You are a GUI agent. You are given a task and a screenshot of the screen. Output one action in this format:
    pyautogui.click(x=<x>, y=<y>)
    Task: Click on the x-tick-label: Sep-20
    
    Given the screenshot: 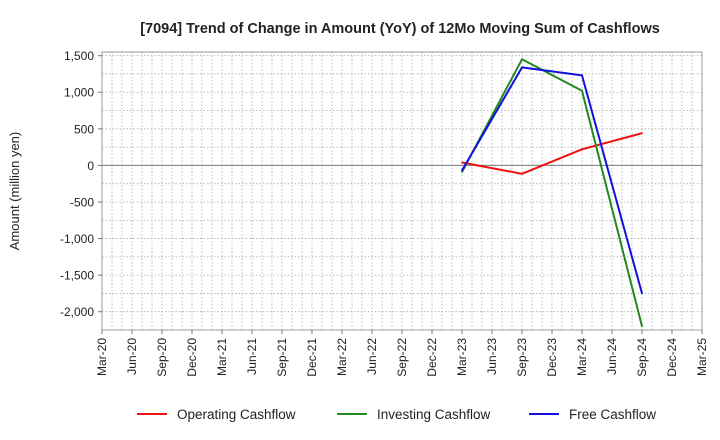 What is the action you would take?
    pyautogui.click(x=162, y=357)
    